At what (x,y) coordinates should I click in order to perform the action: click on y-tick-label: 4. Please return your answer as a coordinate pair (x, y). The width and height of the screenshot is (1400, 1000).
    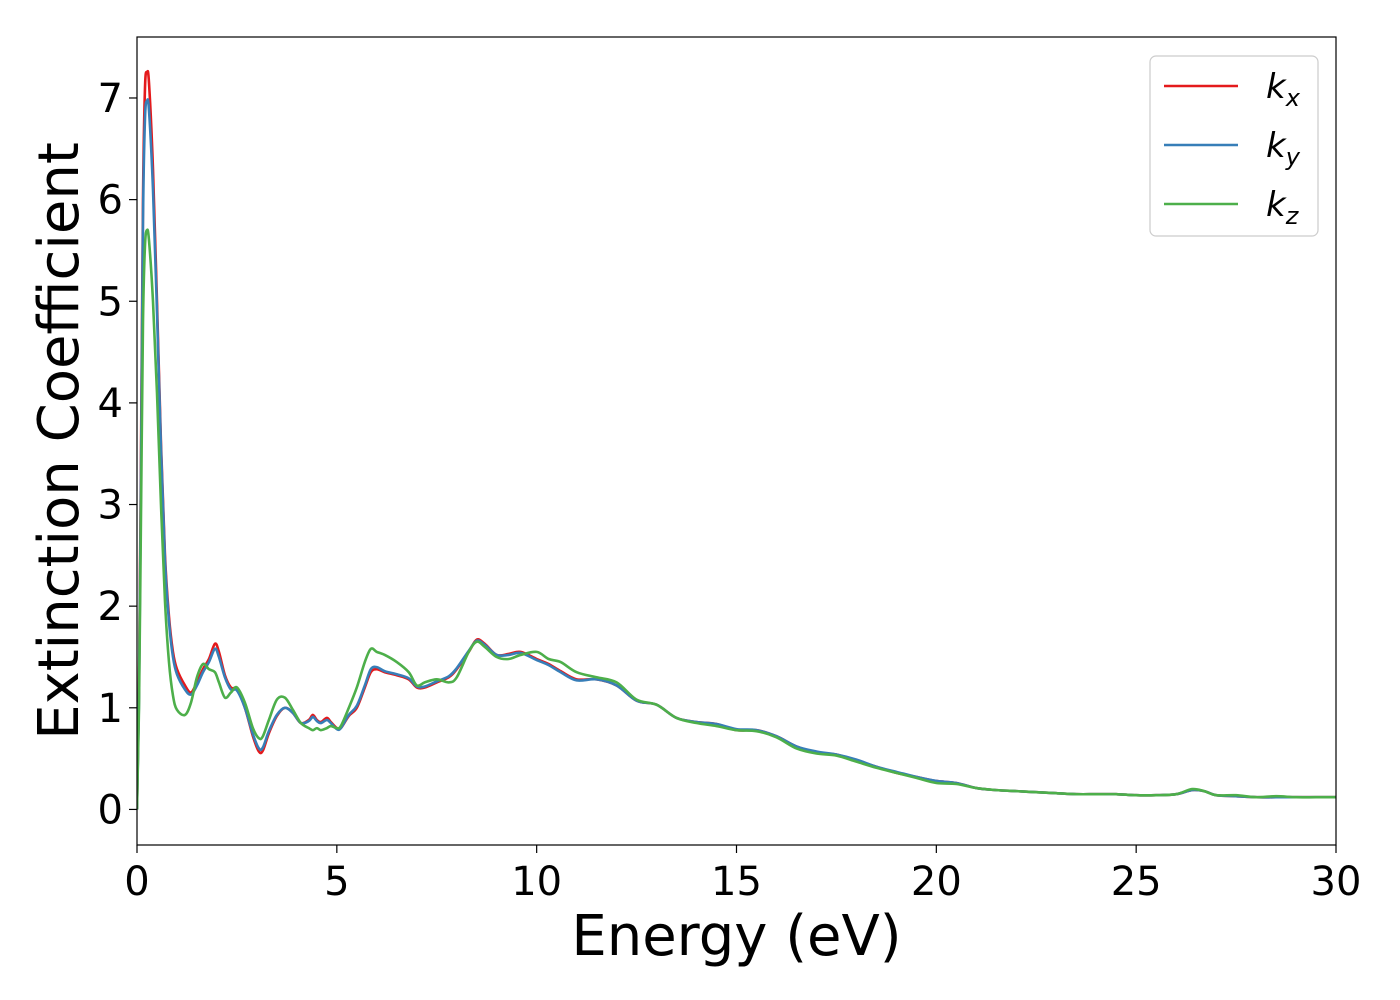
    Looking at the image, I should click on (110, 404).